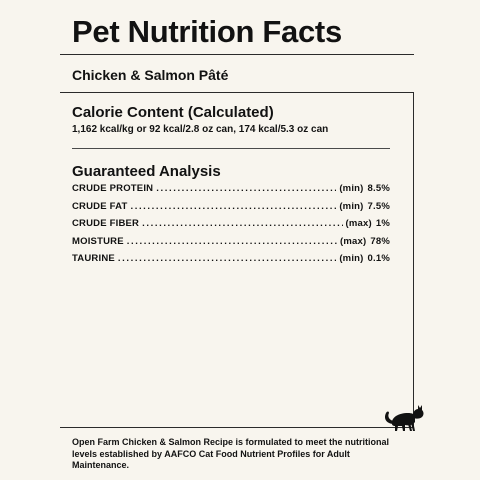  Describe the element at coordinates (378, 188) in the screenshot. I see `nutrient-amount: 8.5%` at that location.